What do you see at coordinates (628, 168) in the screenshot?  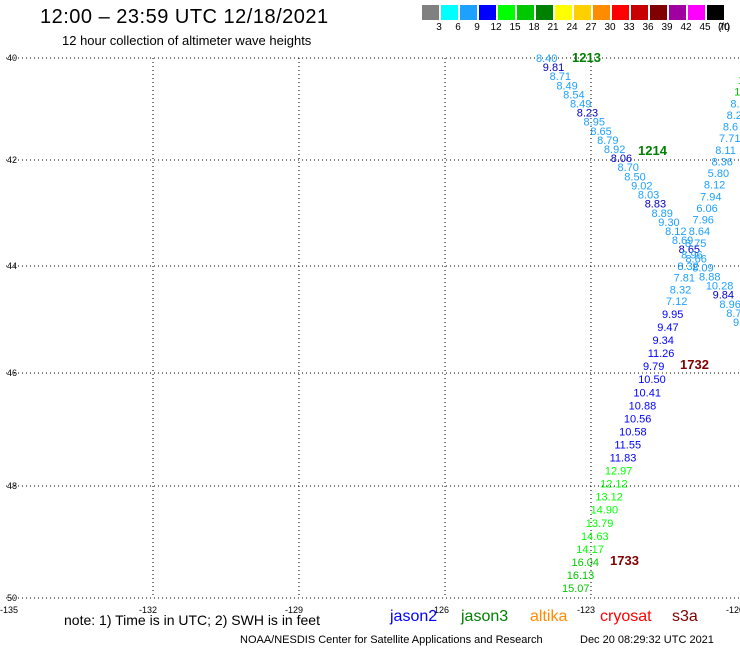 I see `wave-height-value: 8.70` at bounding box center [628, 168].